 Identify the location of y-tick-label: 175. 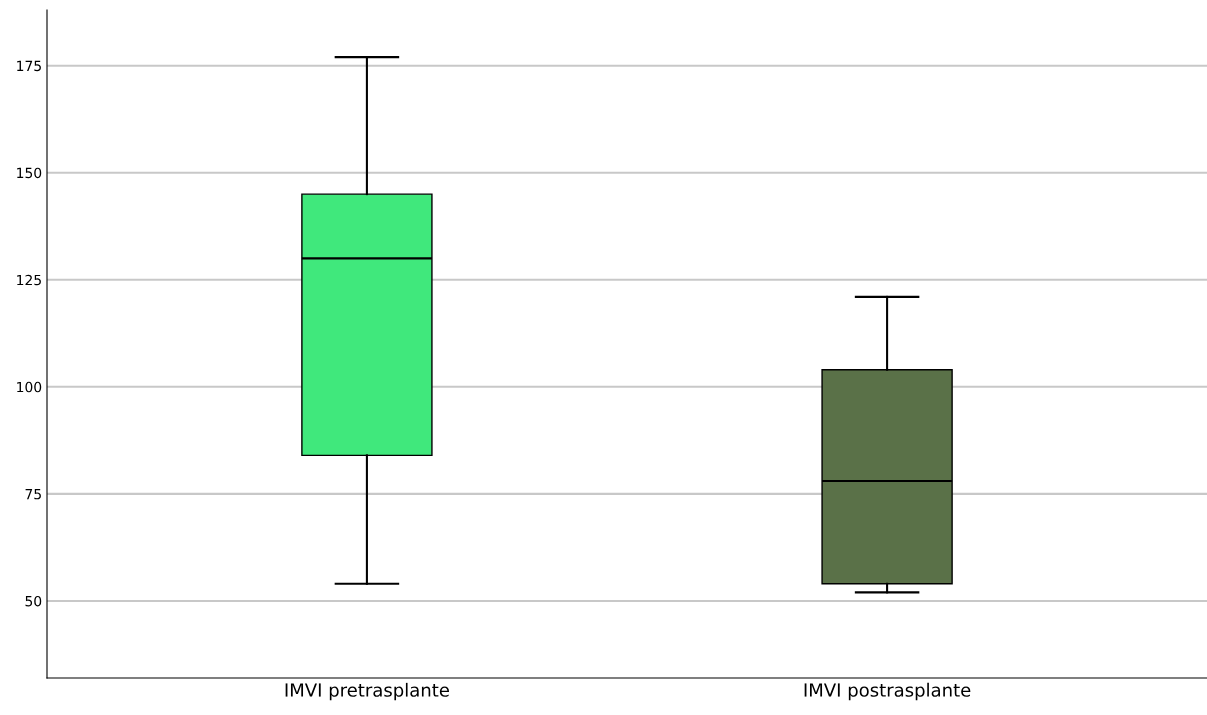
(29, 66).